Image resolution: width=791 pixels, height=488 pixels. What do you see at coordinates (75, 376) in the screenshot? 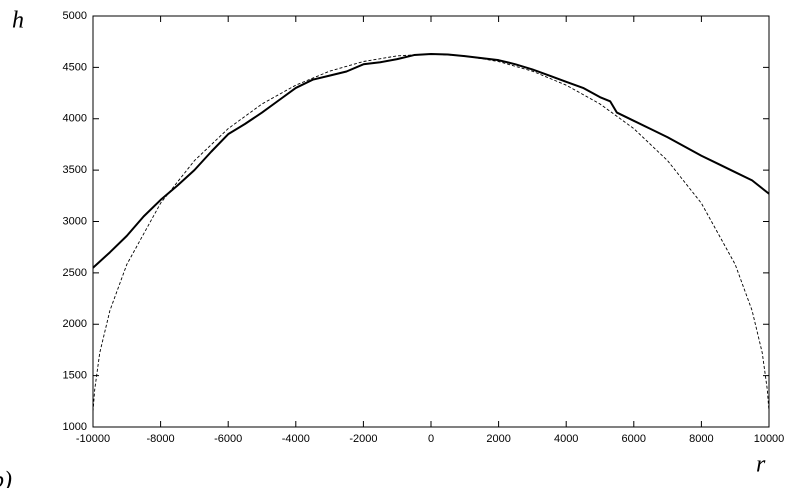
I see `y-tick-label: 1500` at bounding box center [75, 376].